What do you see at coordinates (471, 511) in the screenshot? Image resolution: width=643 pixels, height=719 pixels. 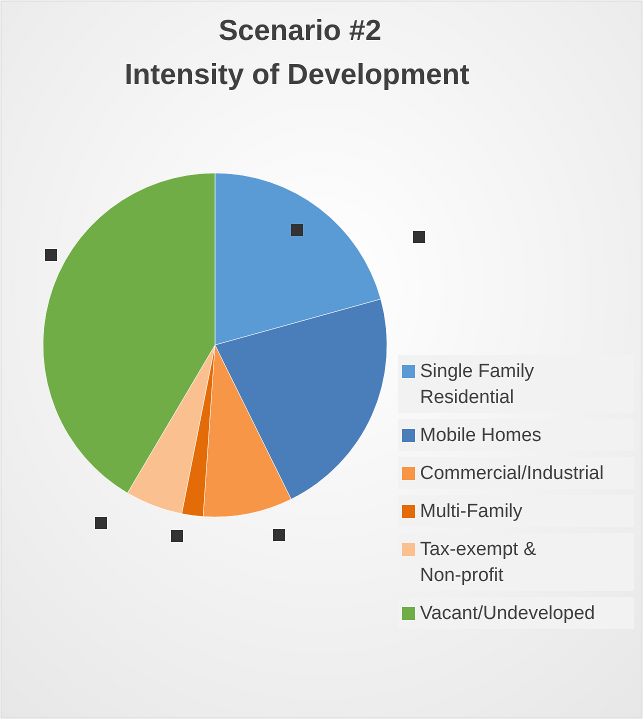 I see `legend-label: Multi-Family` at bounding box center [471, 511].